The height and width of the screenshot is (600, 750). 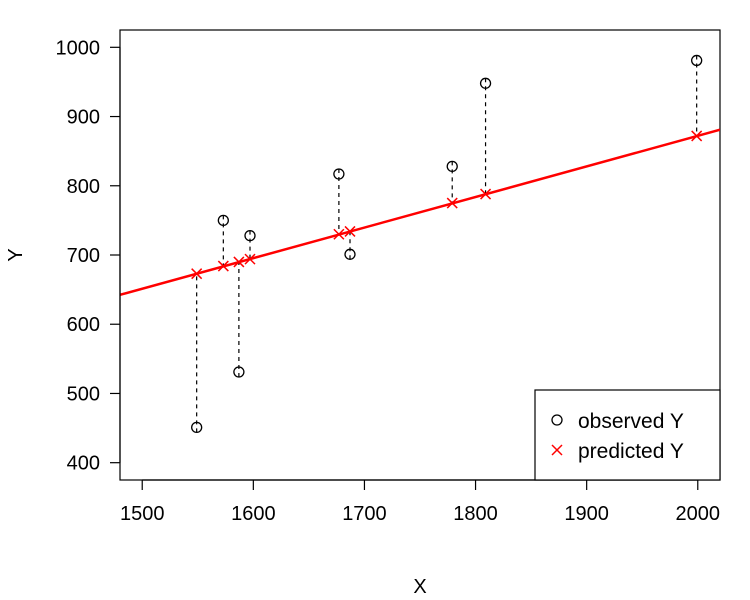 What do you see at coordinates (420, 502) in the screenshot?
I see `x-axis: 1500 1600 1700 1800 1900 2000` at bounding box center [420, 502].